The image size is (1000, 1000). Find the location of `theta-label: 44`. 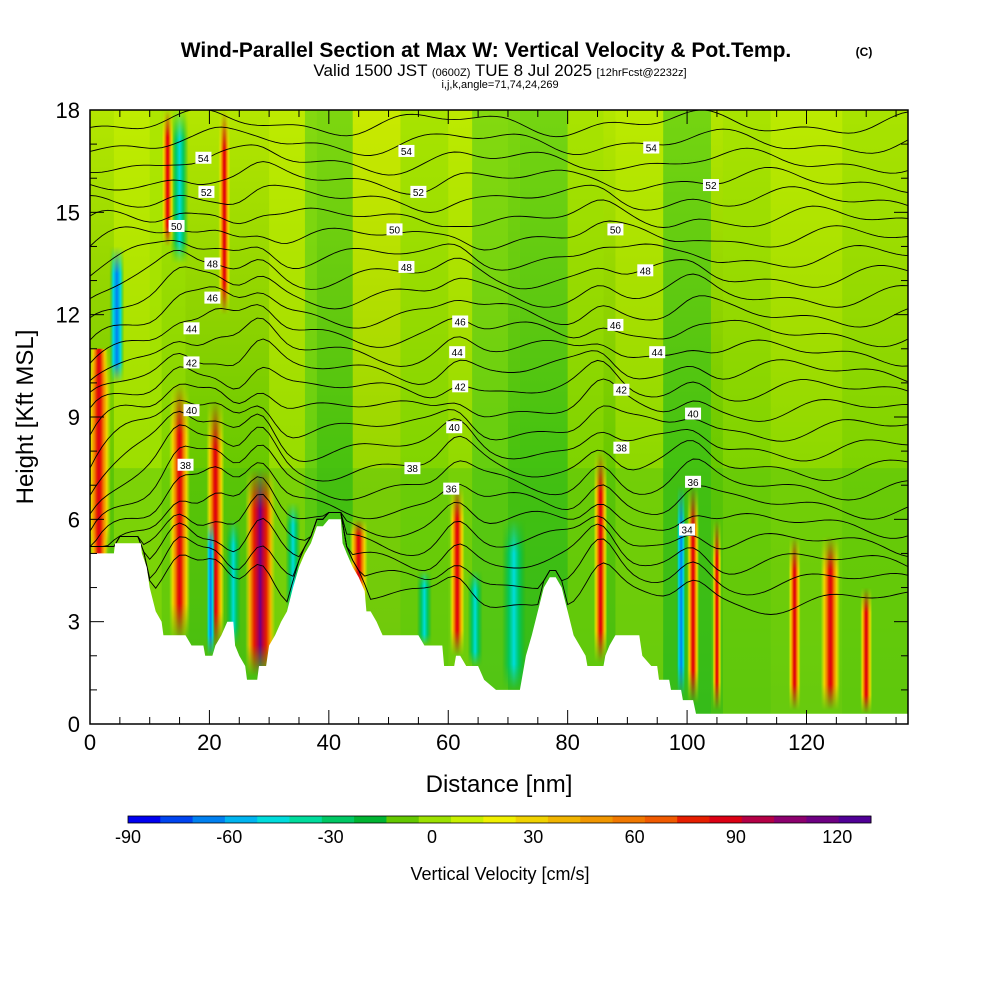

theta-label: 44 is located at coordinates (457, 352).